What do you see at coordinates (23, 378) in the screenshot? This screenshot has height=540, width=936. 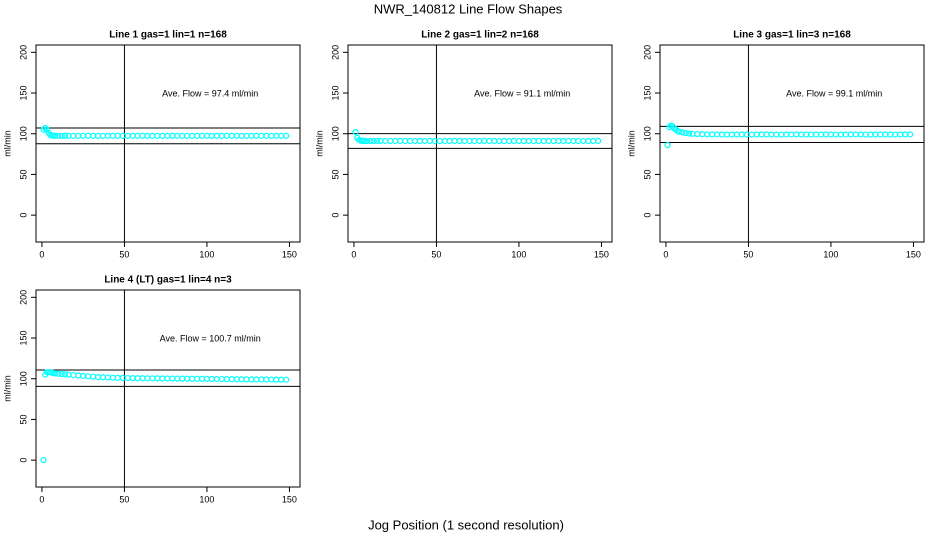 I see `y-tick-label: 100` at bounding box center [23, 378].